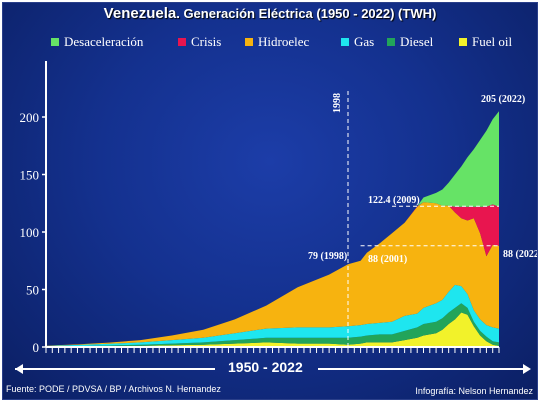 This screenshot has height=402, width=540. Describe the element at coordinates (337, 103) in the screenshot. I see `chart-annotation: 1998` at that location.